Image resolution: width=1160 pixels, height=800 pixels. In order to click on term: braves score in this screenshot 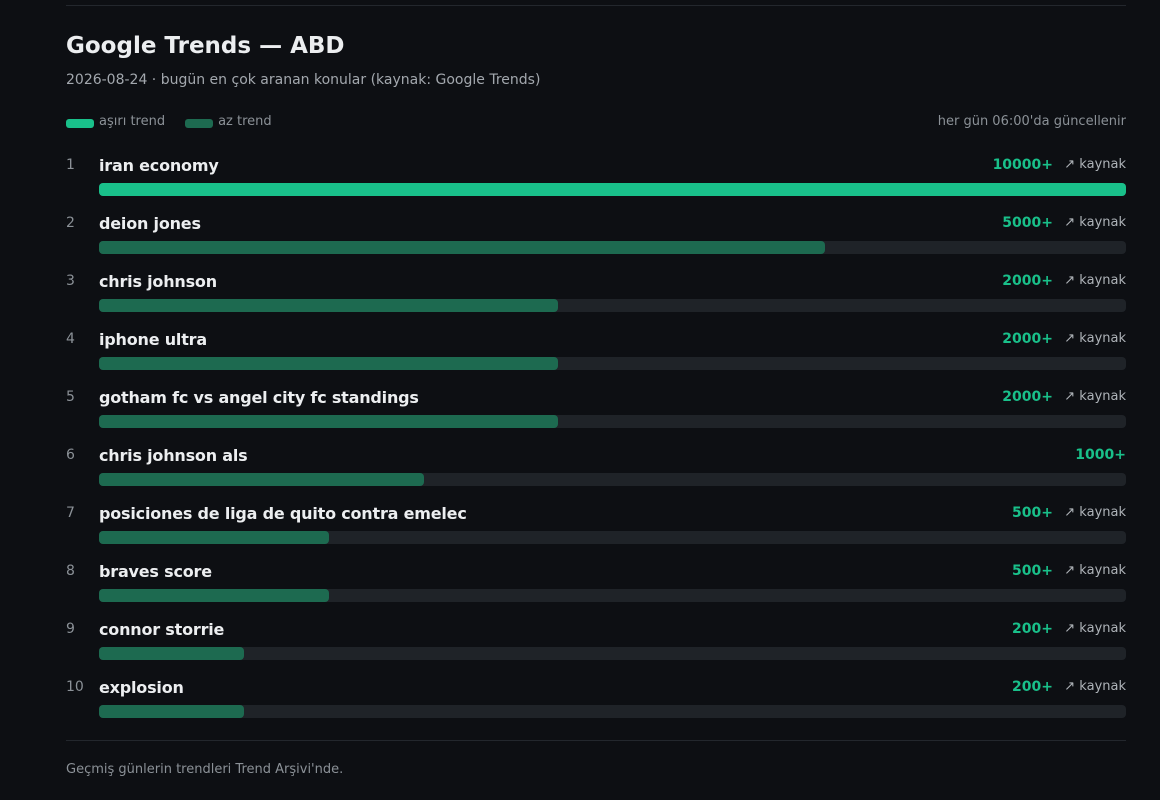, I will do `click(155, 571)`.